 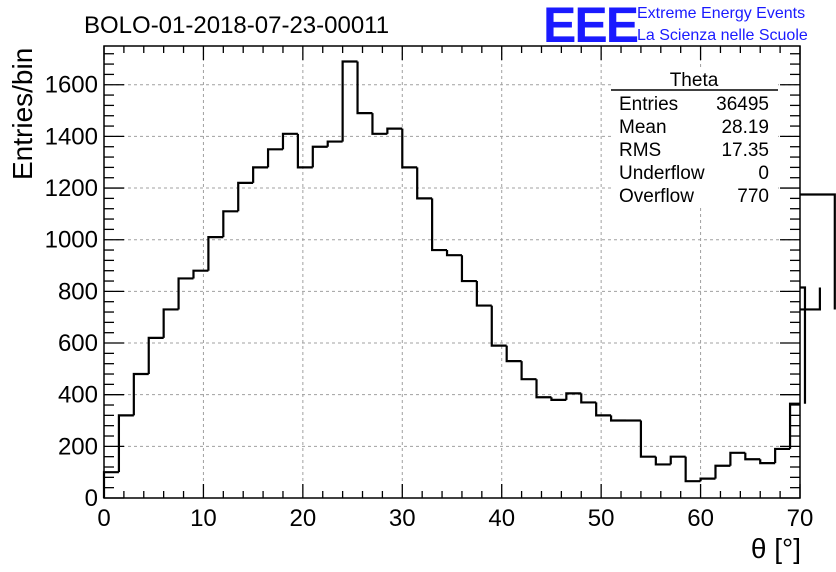 I want to click on stats-box-background, so click(x=694, y=139).